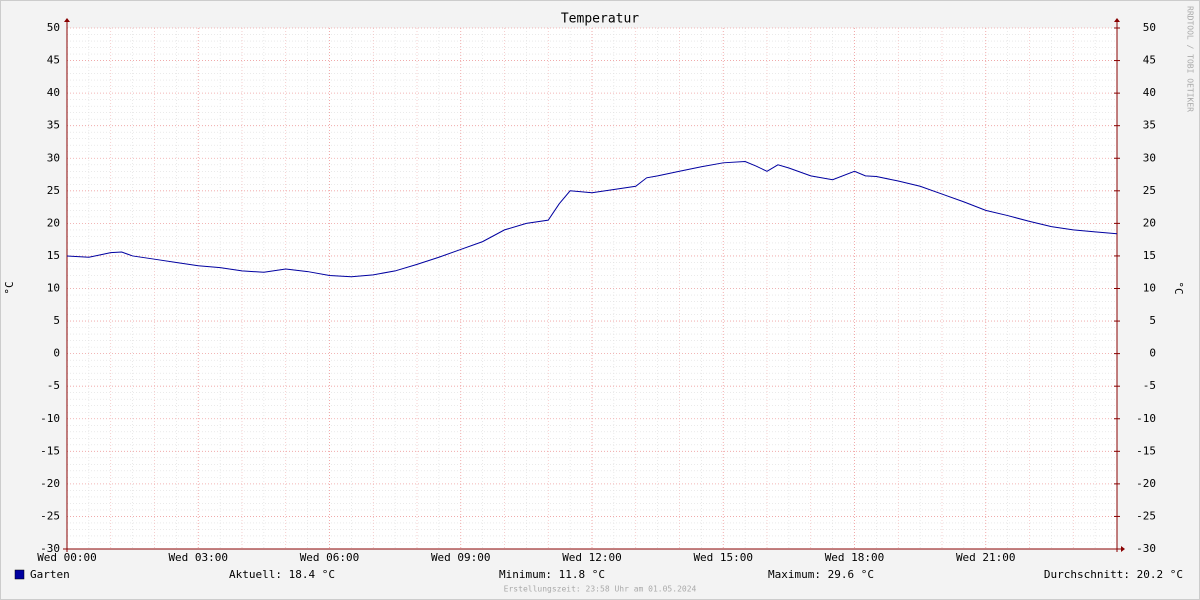 This screenshot has width=1200, height=600. I want to click on y2-tick-label: -20, so click(1146, 483).